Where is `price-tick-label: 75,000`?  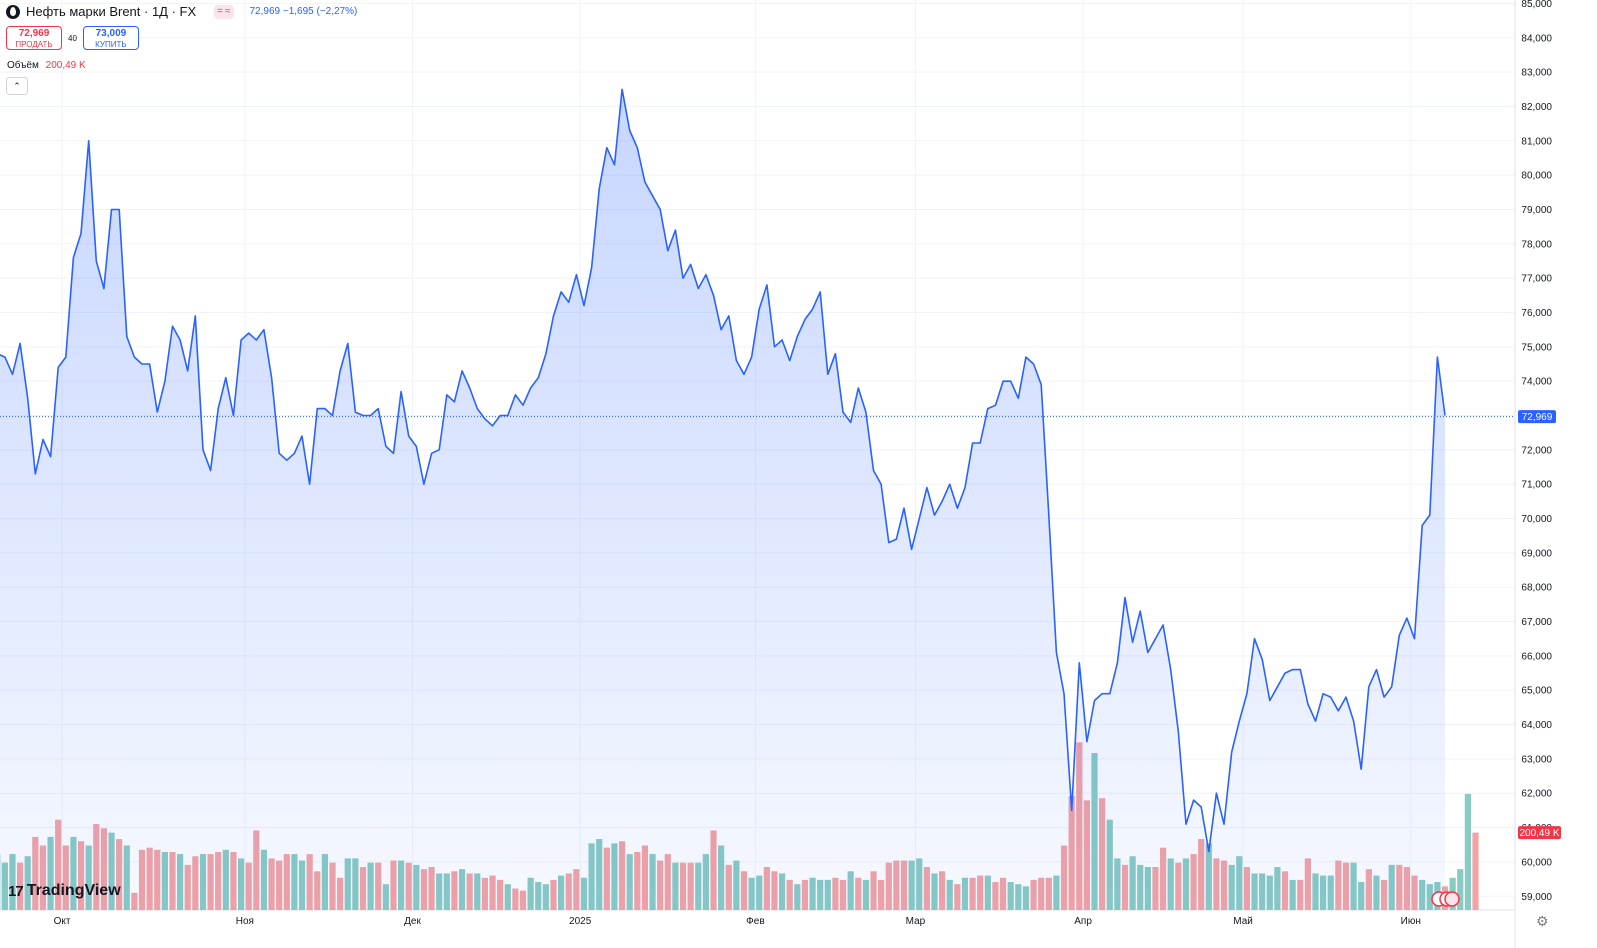 price-tick-label: 75,000 is located at coordinates (1536, 347).